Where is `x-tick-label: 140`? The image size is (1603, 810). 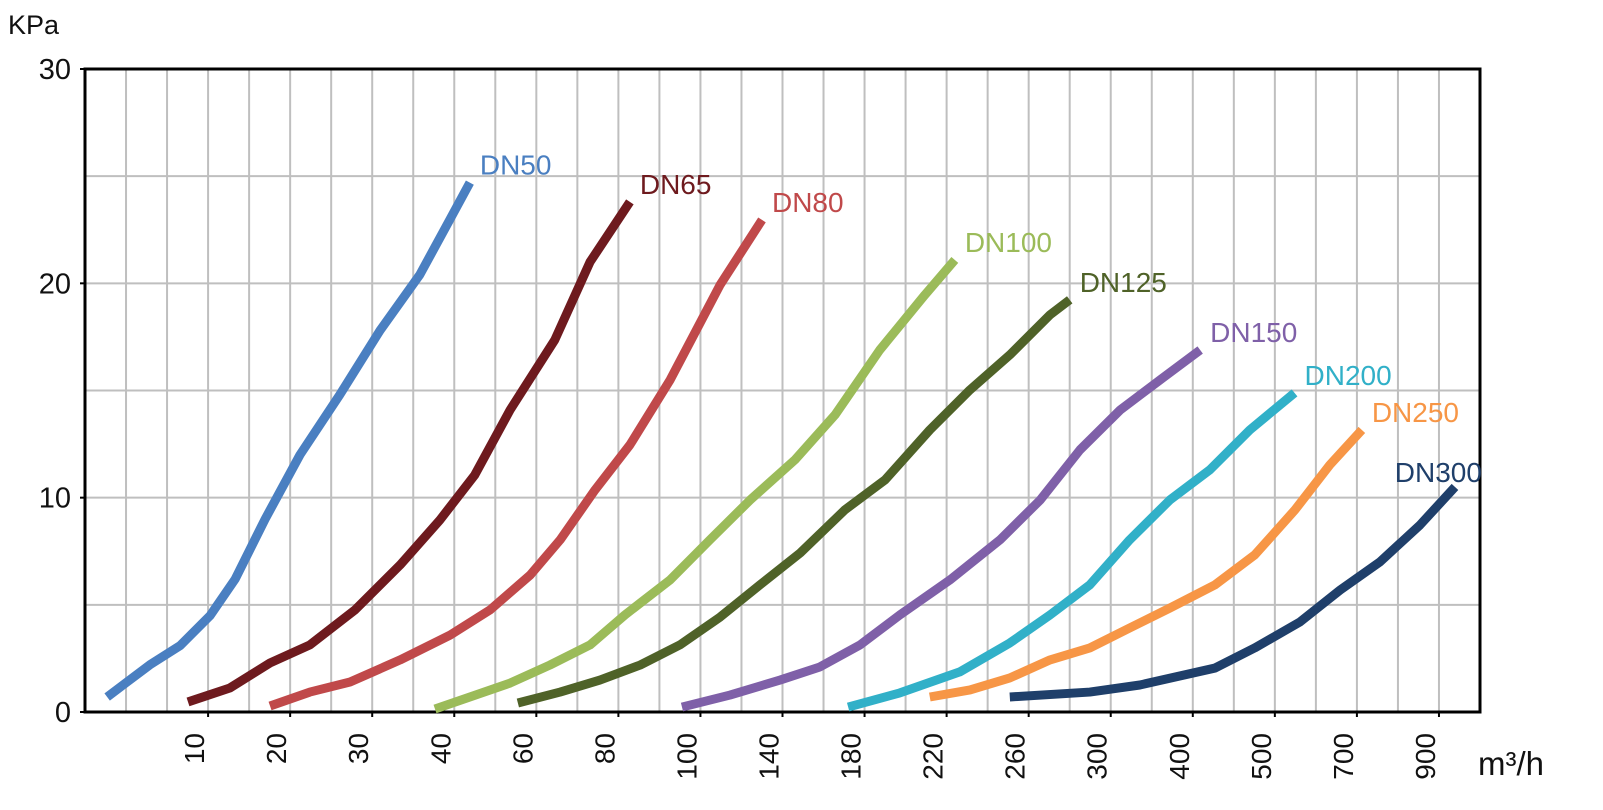
x-tick-label: 140 is located at coordinates (769, 756).